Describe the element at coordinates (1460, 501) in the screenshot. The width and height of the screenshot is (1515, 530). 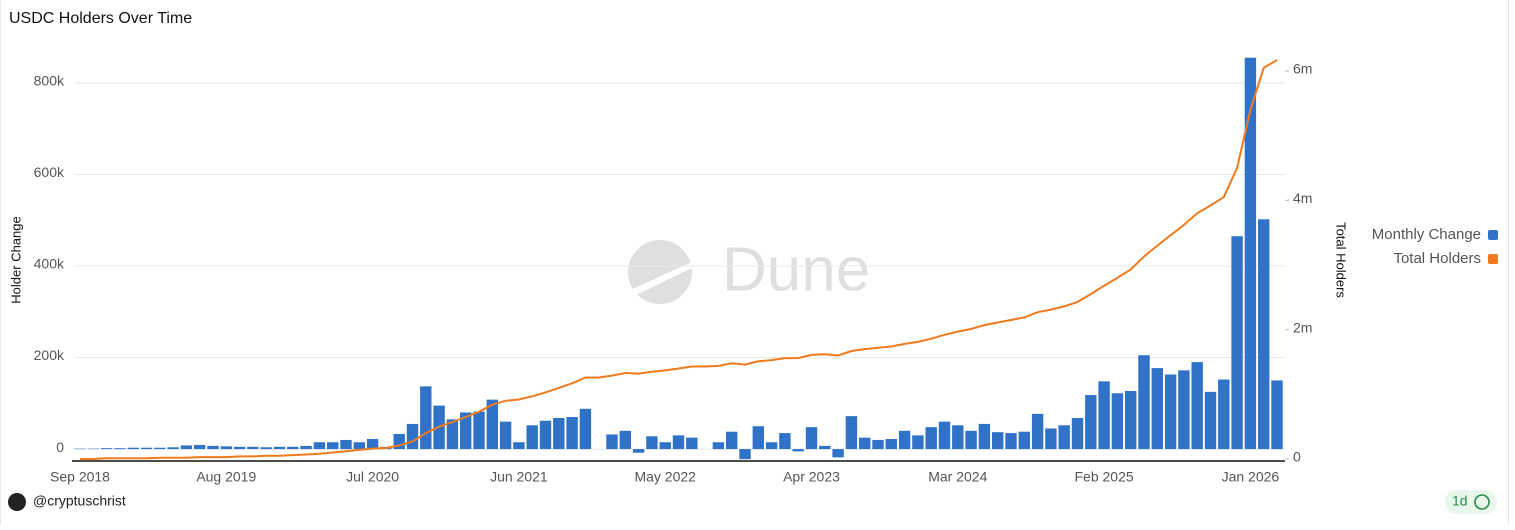
I see `refresh-label: 1d` at that location.